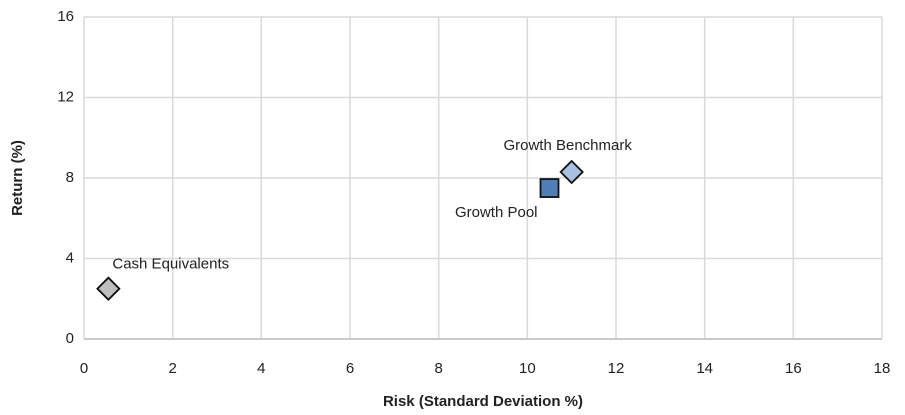 The image size is (905, 415). What do you see at coordinates (496, 212) in the screenshot?
I see `point-label: Growth Pool` at bounding box center [496, 212].